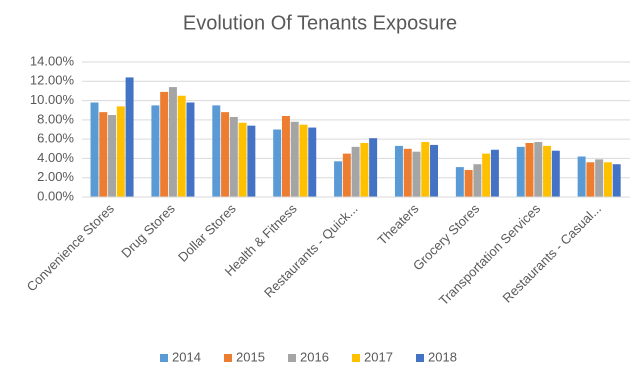 This screenshot has height=377, width=640. Describe the element at coordinates (55, 176) in the screenshot. I see `y-tick-label: 2.00%` at that location.